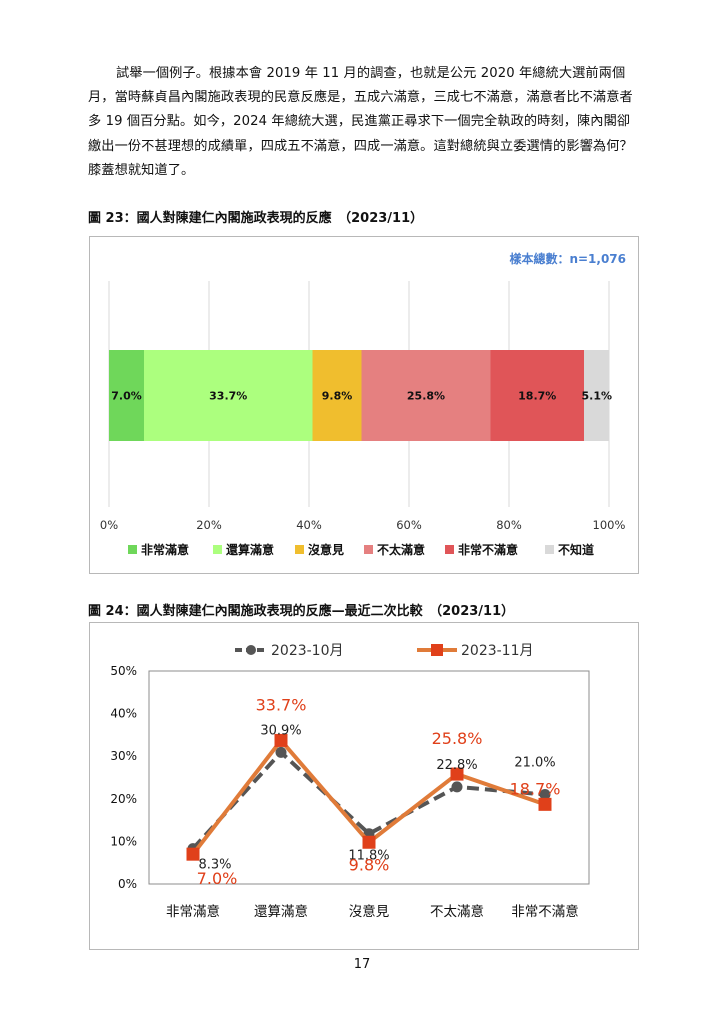  What do you see at coordinates (281, 704) in the screenshot?
I see `data-label-2023-11: 33.7%` at bounding box center [281, 704].